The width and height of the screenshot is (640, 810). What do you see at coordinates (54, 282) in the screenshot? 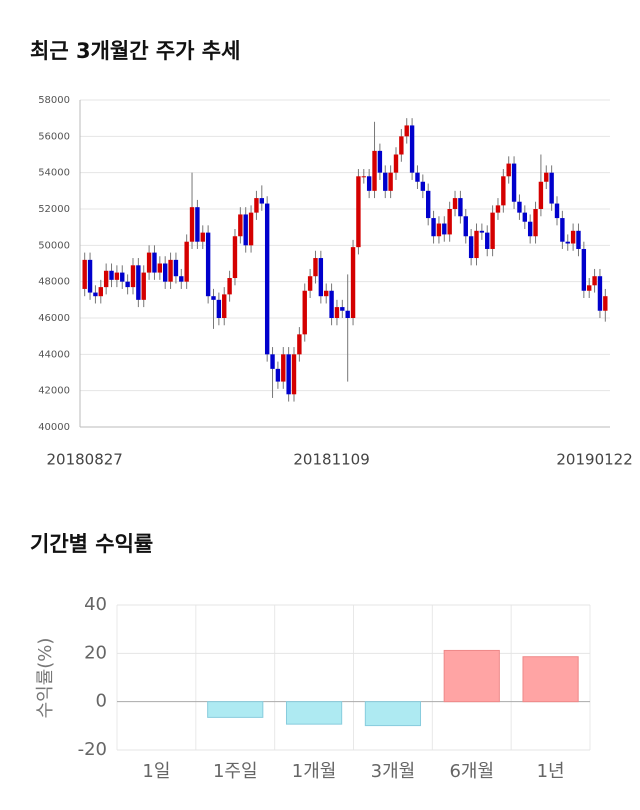
I see `y-tick-label: 48000` at bounding box center [54, 282].